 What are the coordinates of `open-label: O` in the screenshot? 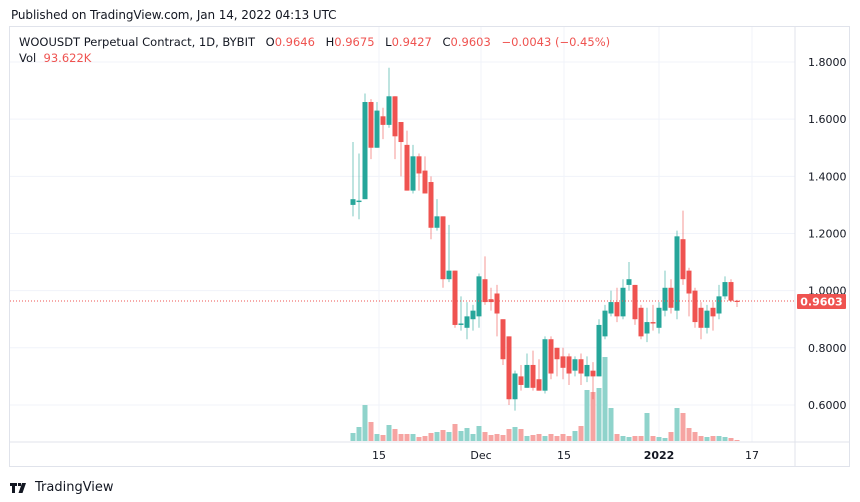 It's located at (270, 42).